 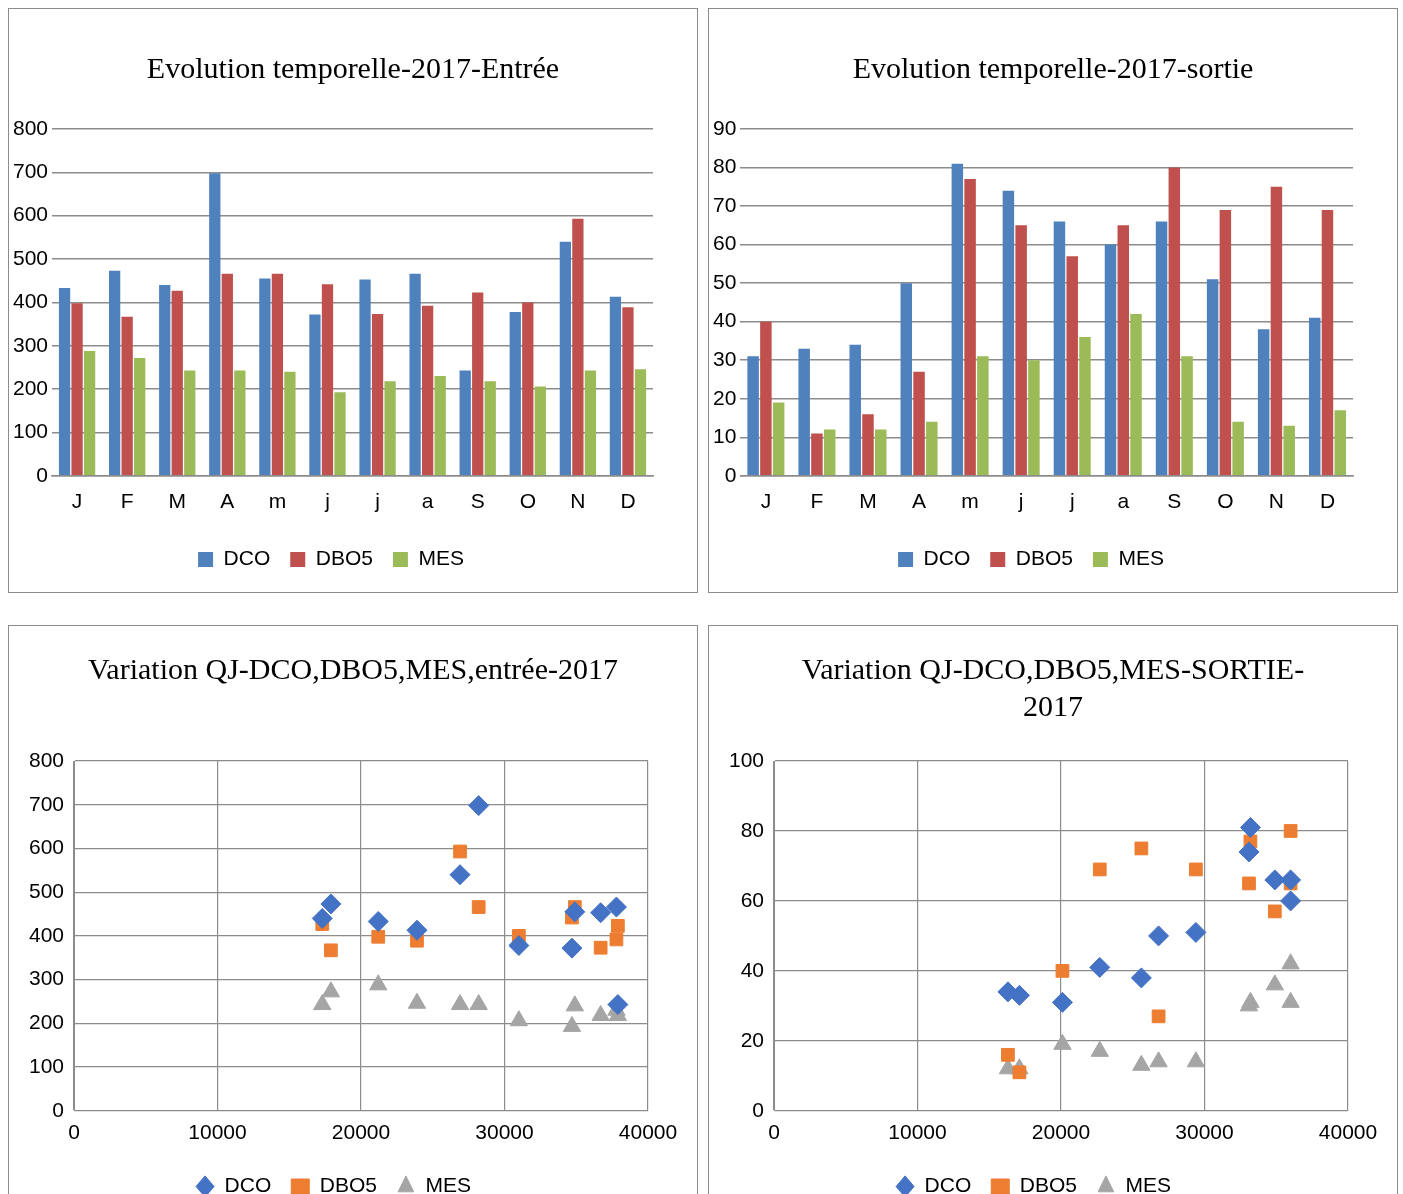 I want to click on y-tick-label: 700, so click(x=46, y=803).